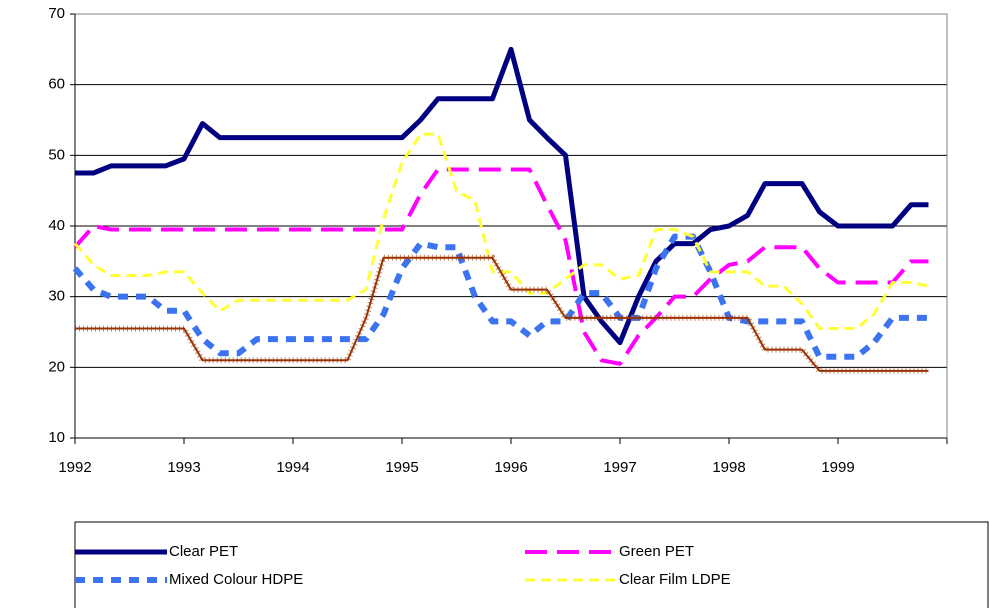 This screenshot has height=608, width=989. I want to click on y-tick-label: 30, so click(56, 296).